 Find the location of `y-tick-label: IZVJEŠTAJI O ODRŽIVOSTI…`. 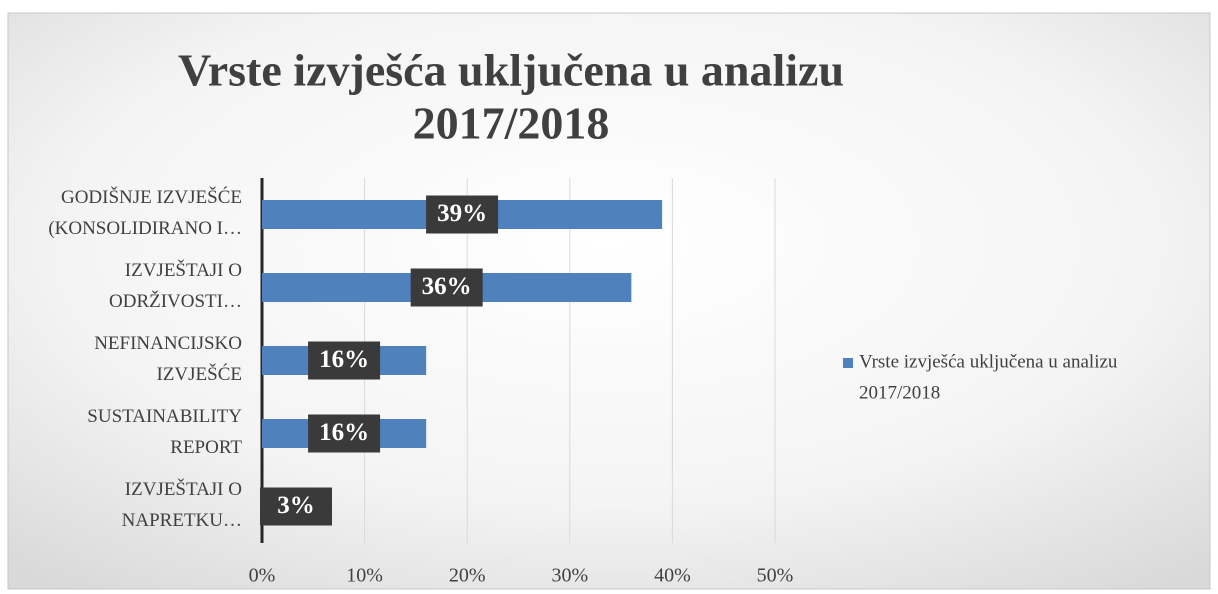

y-tick-label: IZVJEŠTAJI O ODRŽIVOSTI… is located at coordinates (175, 285).